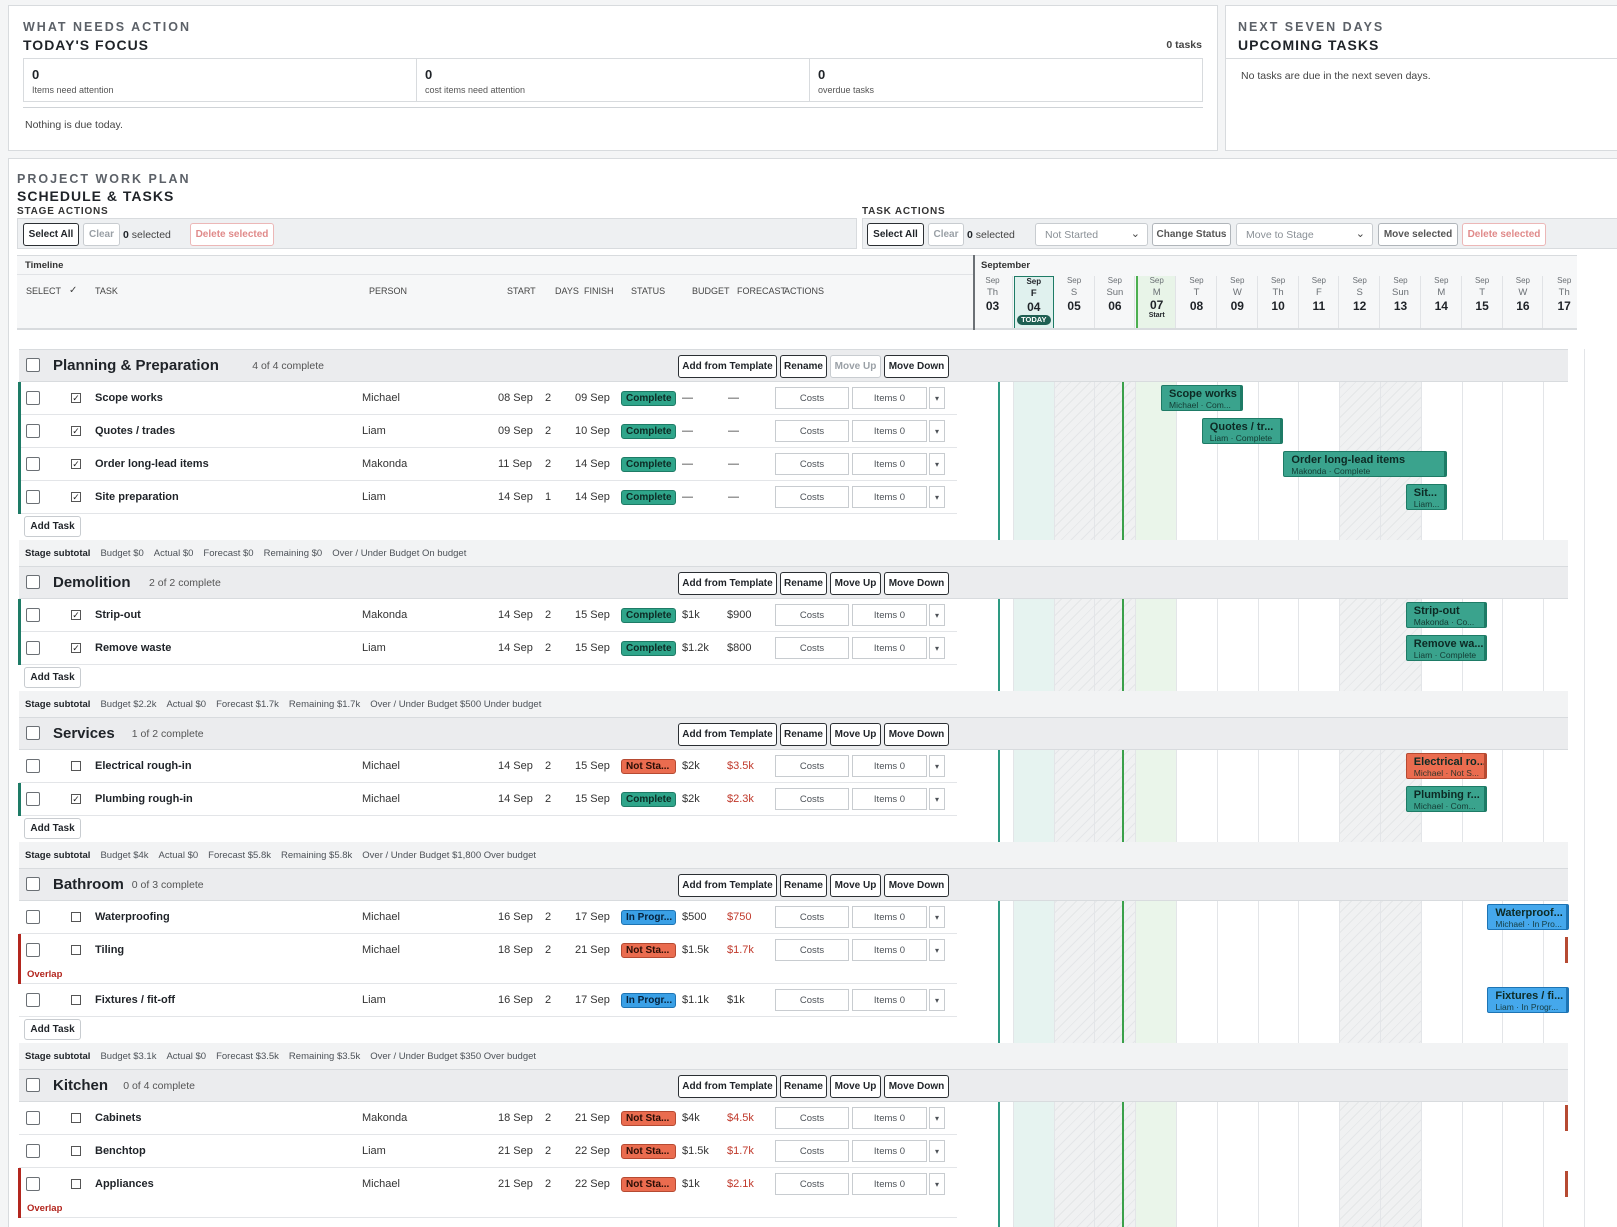  Describe the element at coordinates (946, 234) in the screenshot. I see `task-clear-button: Clear` at that location.